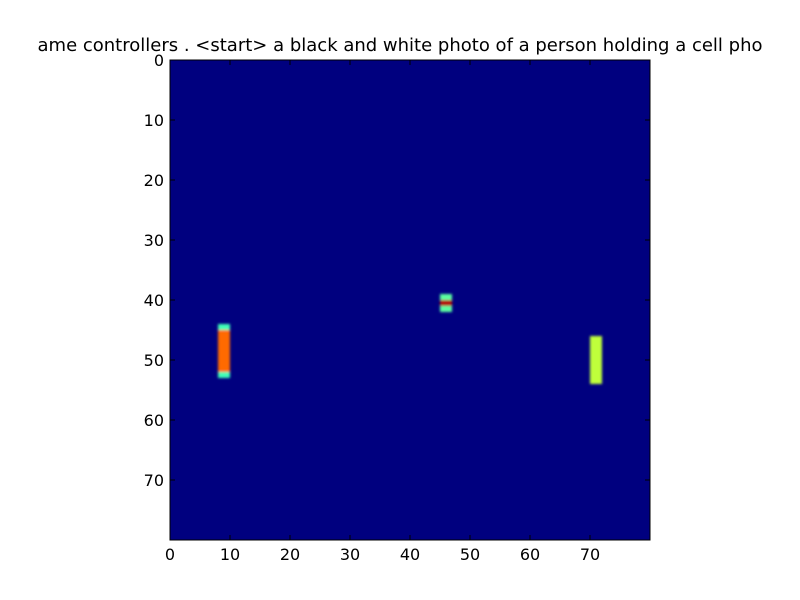 Image resolution: width=800 pixels, height=600 pixels. Describe the element at coordinates (590, 554) in the screenshot. I see `x-tick-label: 70` at that location.